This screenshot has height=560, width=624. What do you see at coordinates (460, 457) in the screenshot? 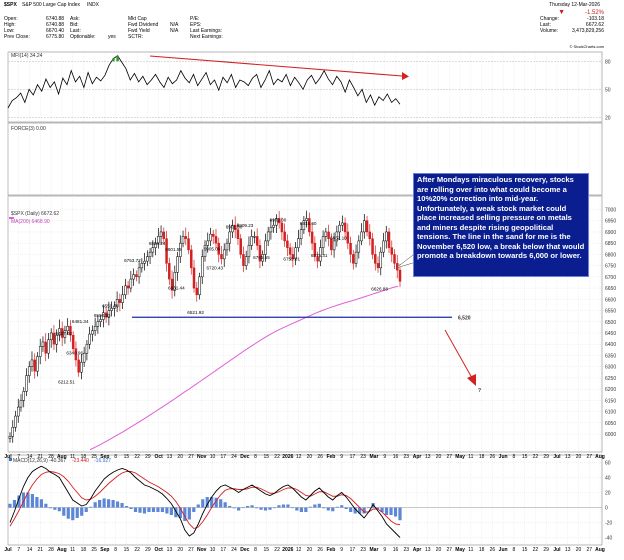
I see `x-tick-label: May` at bounding box center [460, 457].